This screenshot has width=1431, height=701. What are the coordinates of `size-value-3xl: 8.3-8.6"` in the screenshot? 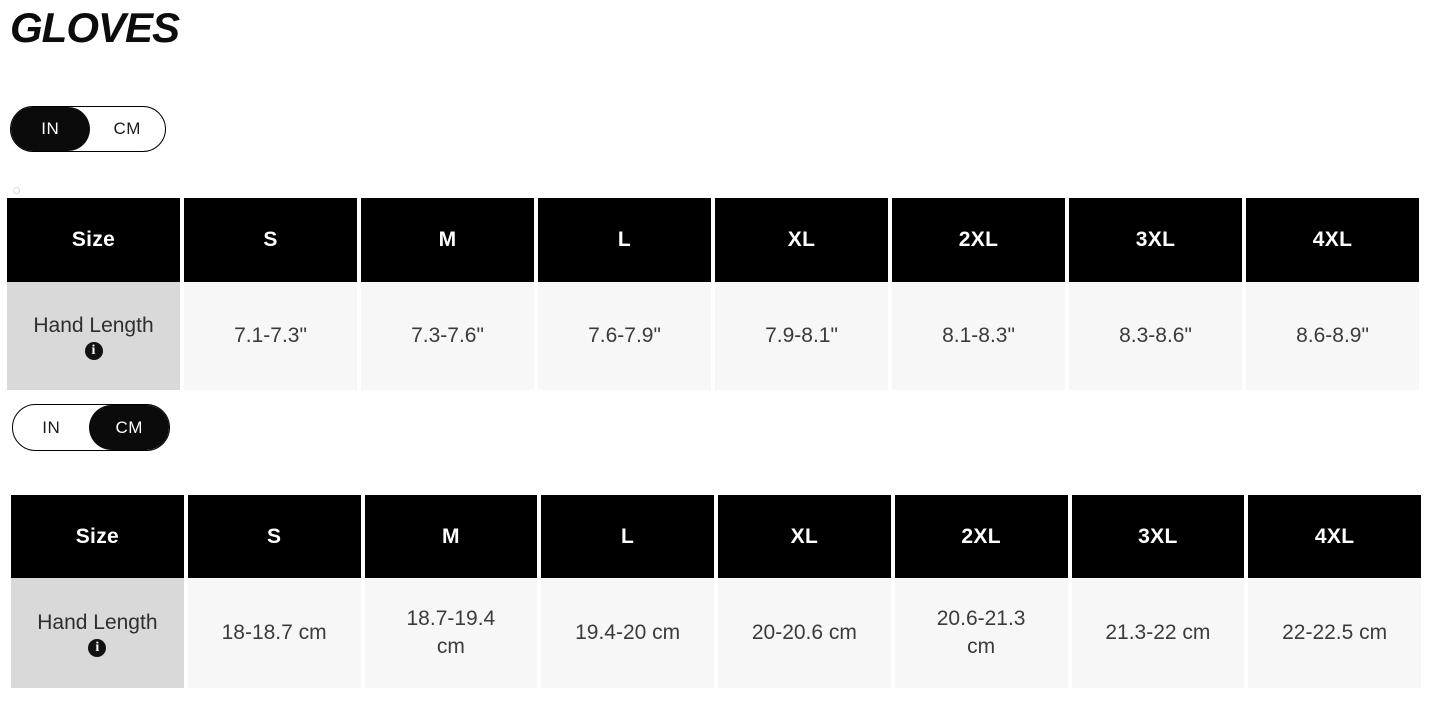 It's located at (1155, 336).